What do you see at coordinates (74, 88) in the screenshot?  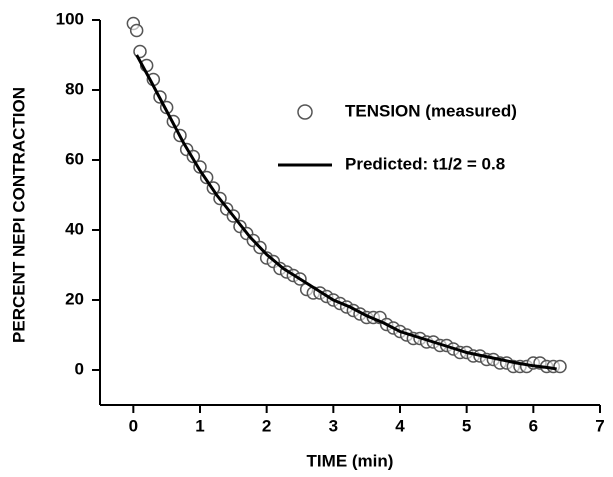 I see `y-tick-label: 80` at bounding box center [74, 88].